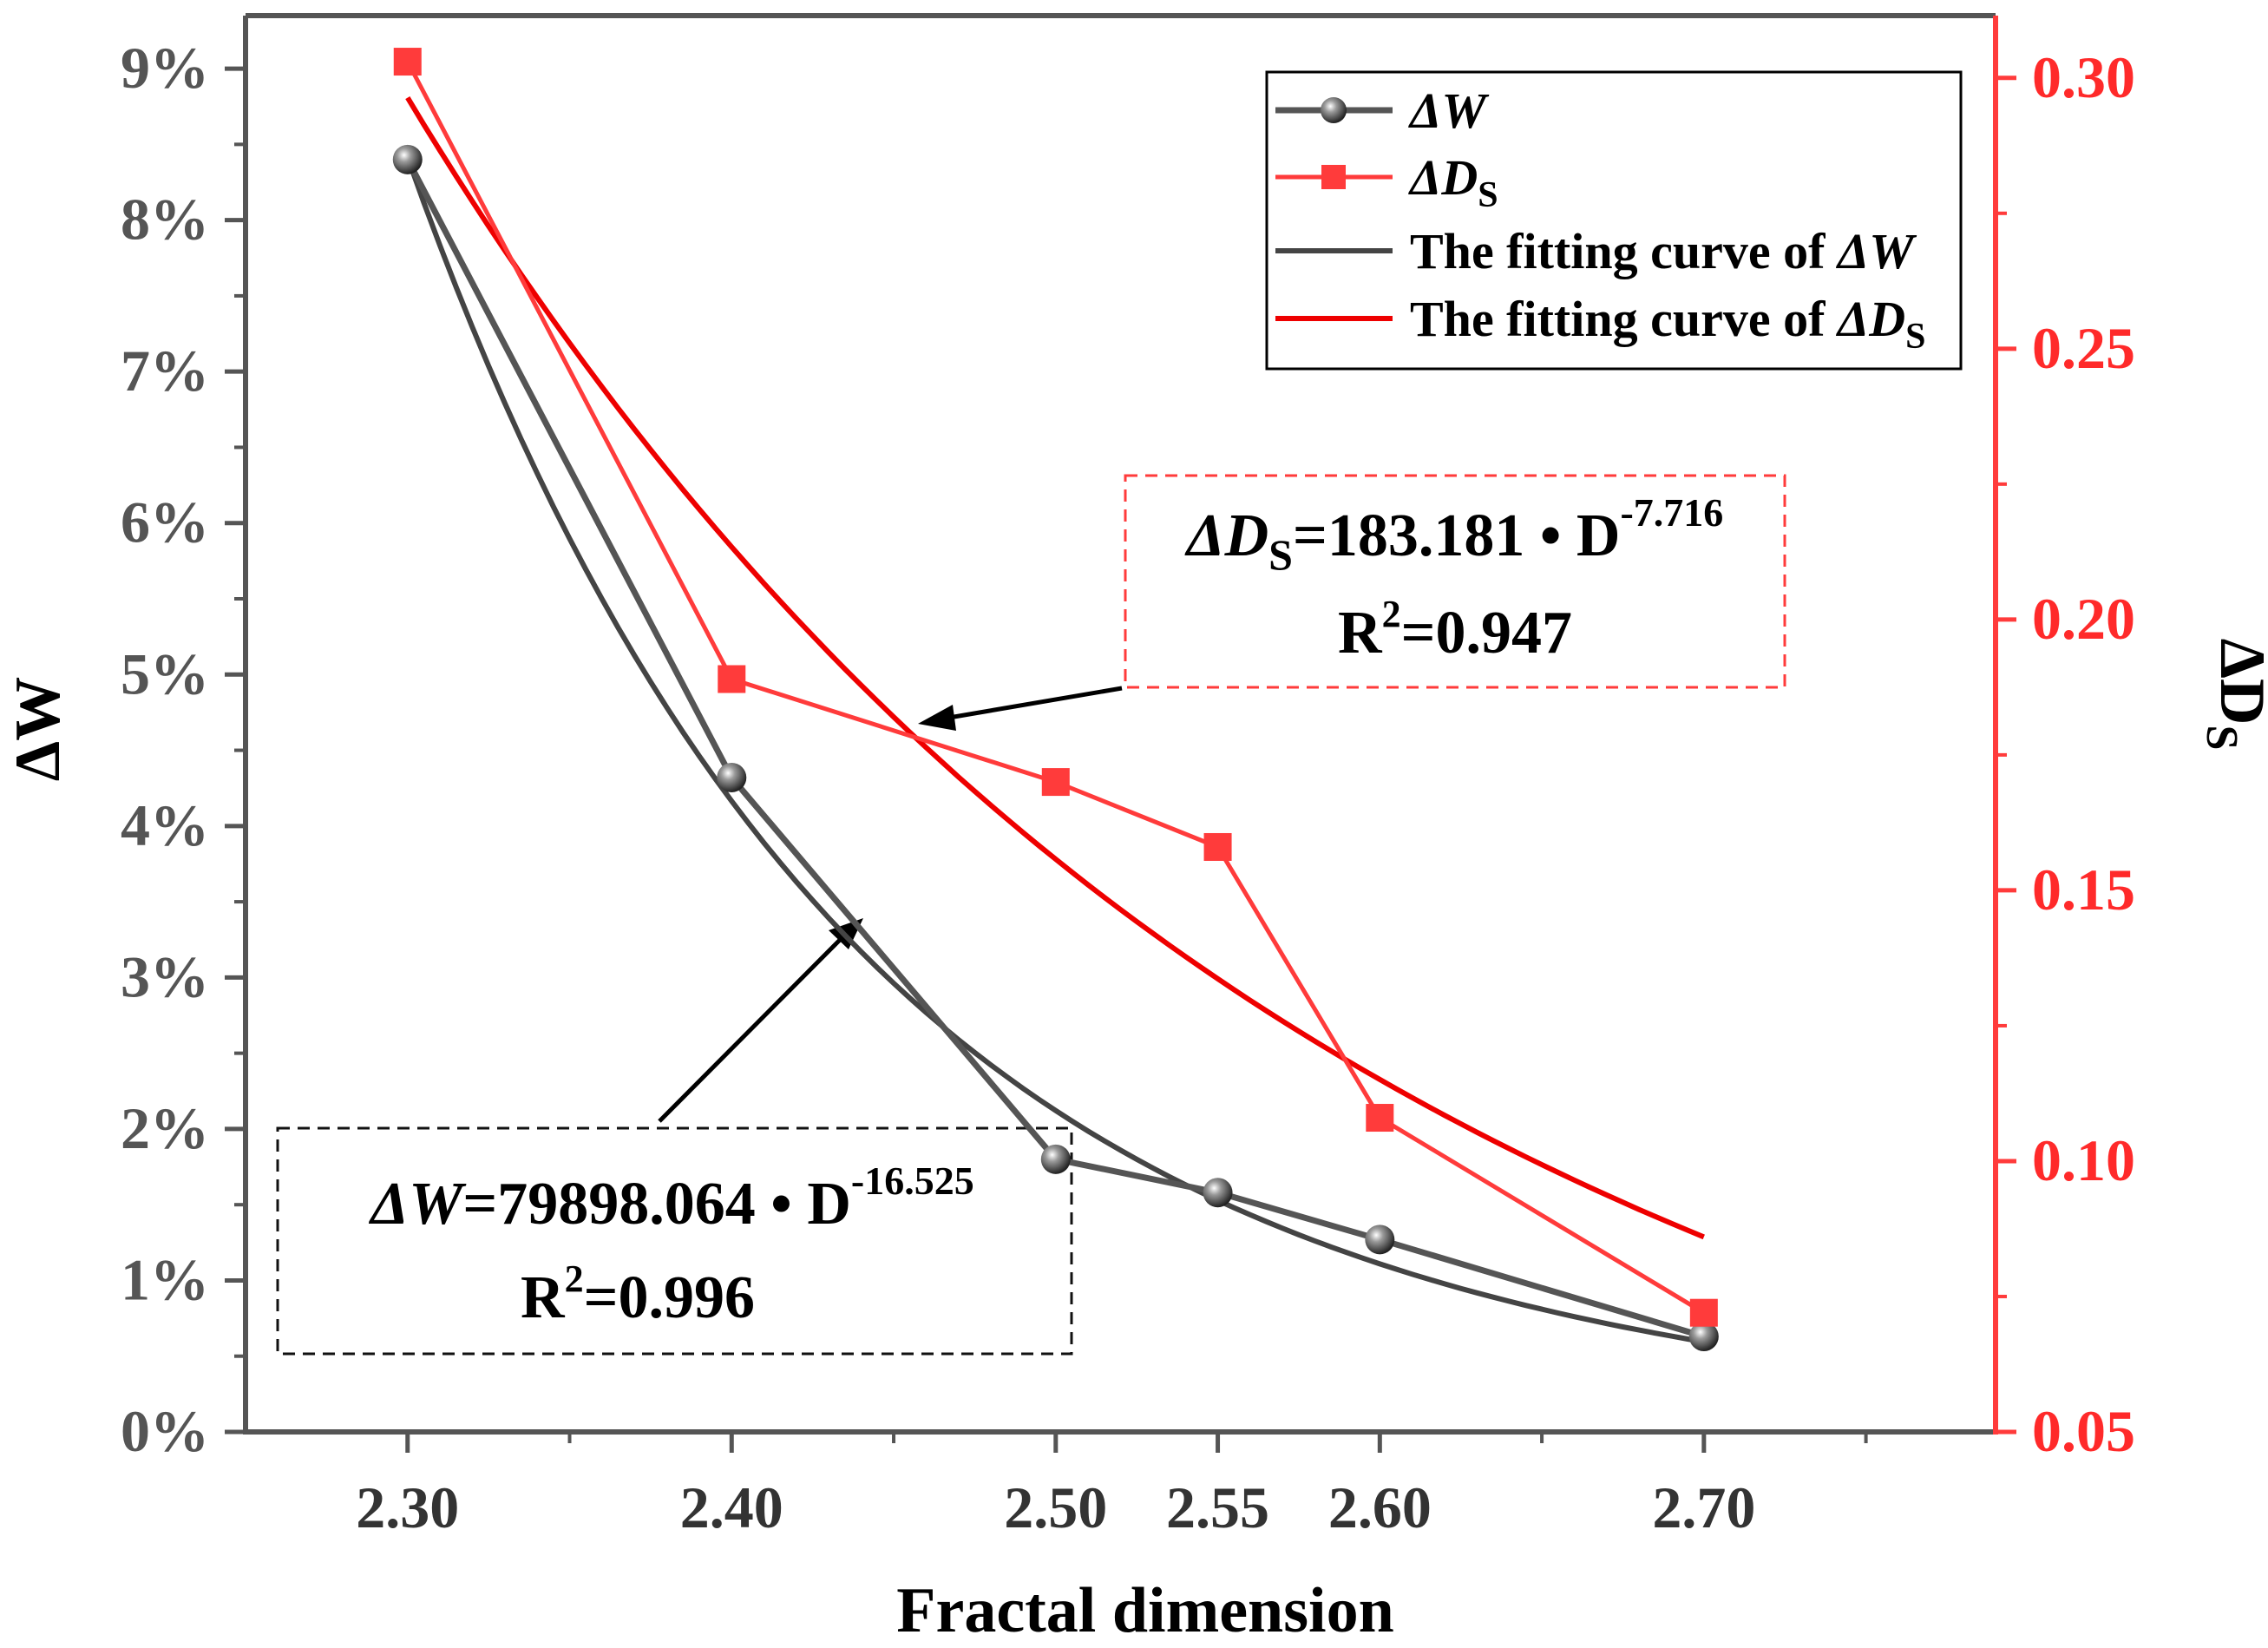 This screenshot has width=2268, height=1648. I want to click on y-right-axis-title-main: ΔD, so click(2237, 683).